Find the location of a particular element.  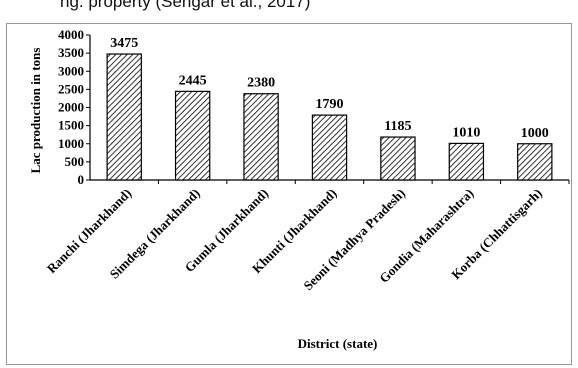

y-tick-label: 0 is located at coordinates (81, 179).